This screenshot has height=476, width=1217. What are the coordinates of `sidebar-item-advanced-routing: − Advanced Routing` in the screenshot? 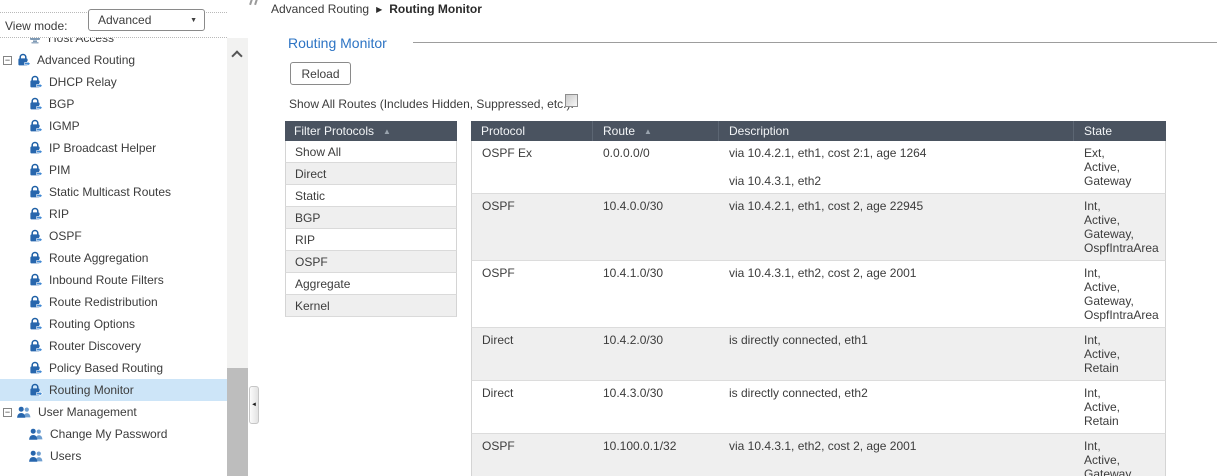 It's located at (113, 60).